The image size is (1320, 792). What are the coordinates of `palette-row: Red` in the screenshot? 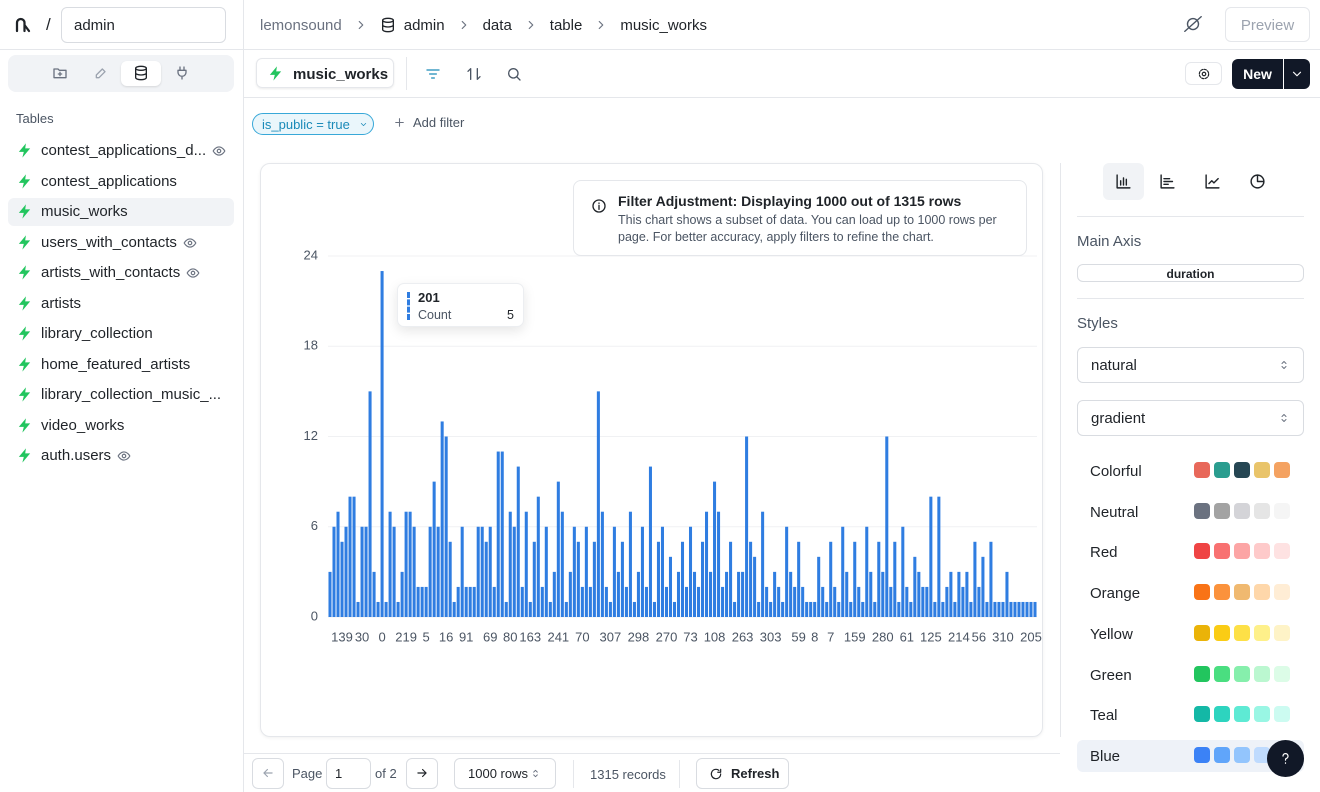 It's located at (1190, 552).